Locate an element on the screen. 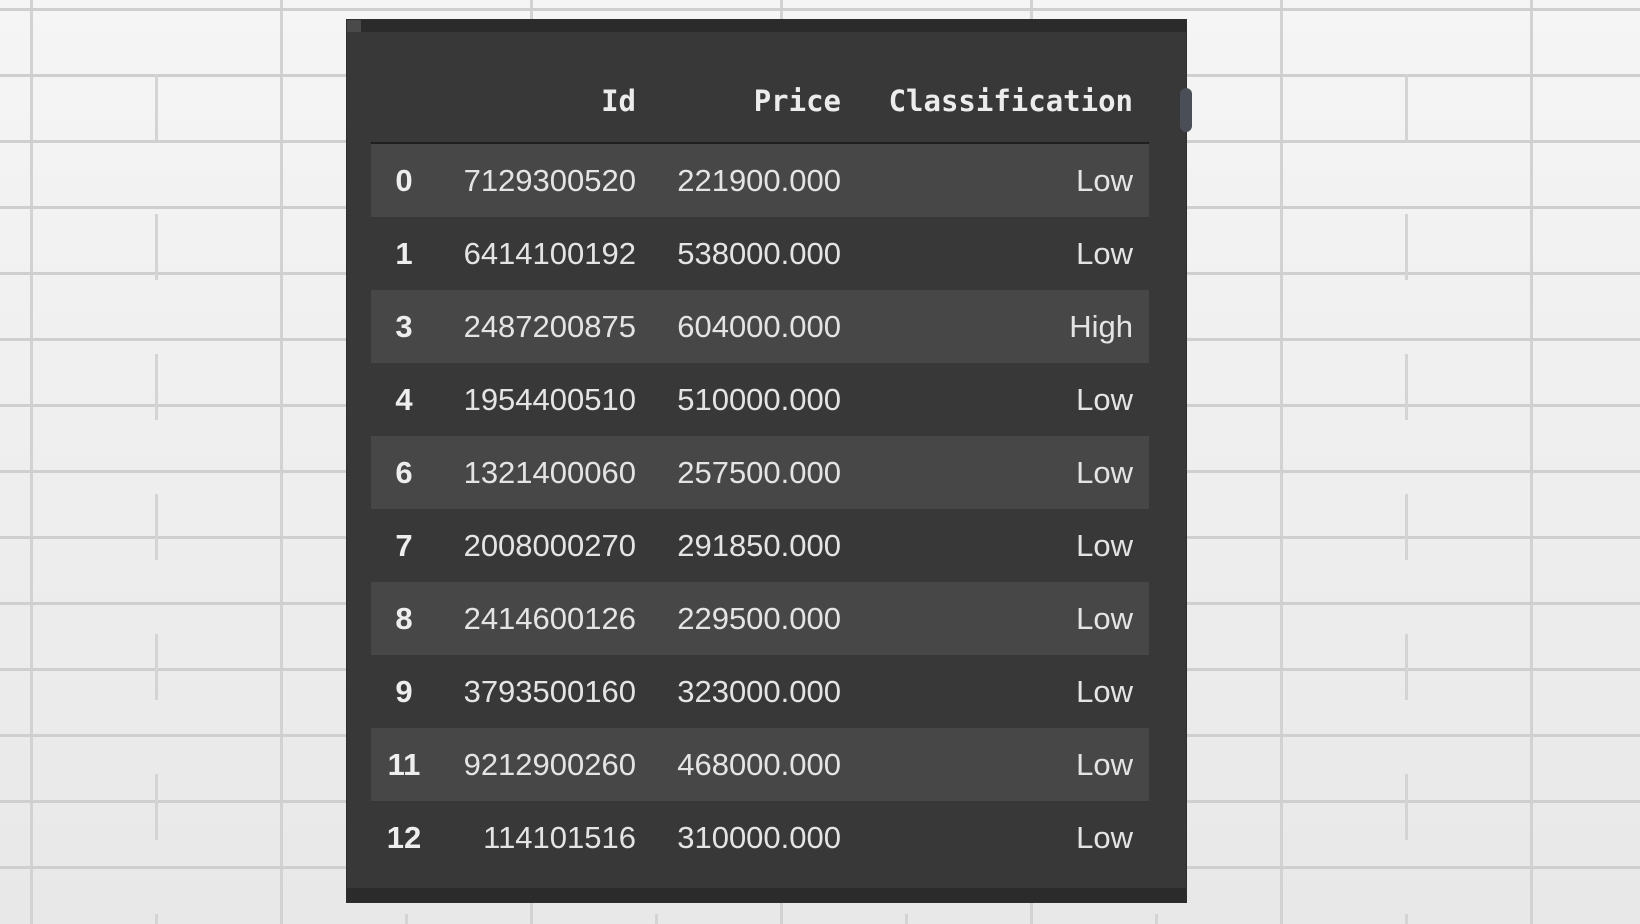  cell-price: 291850.000 is located at coordinates (759, 545).